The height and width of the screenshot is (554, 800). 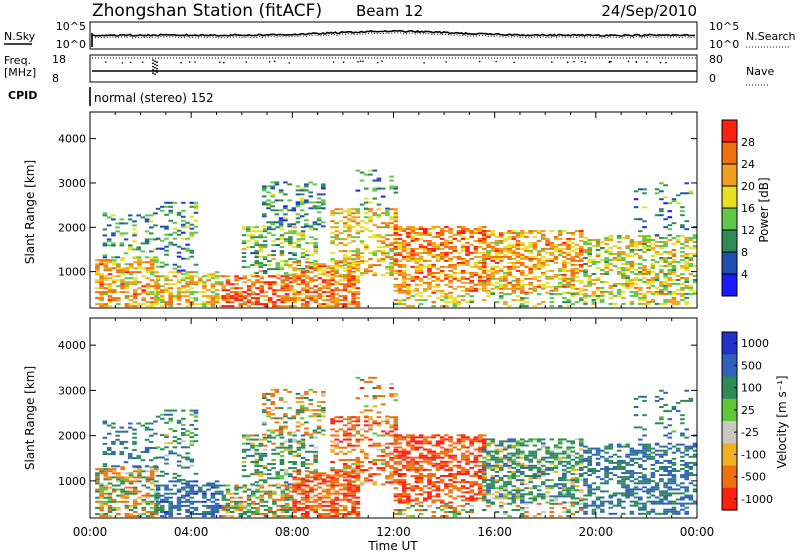 I want to click on freq-dot, so click(x=585, y=62).